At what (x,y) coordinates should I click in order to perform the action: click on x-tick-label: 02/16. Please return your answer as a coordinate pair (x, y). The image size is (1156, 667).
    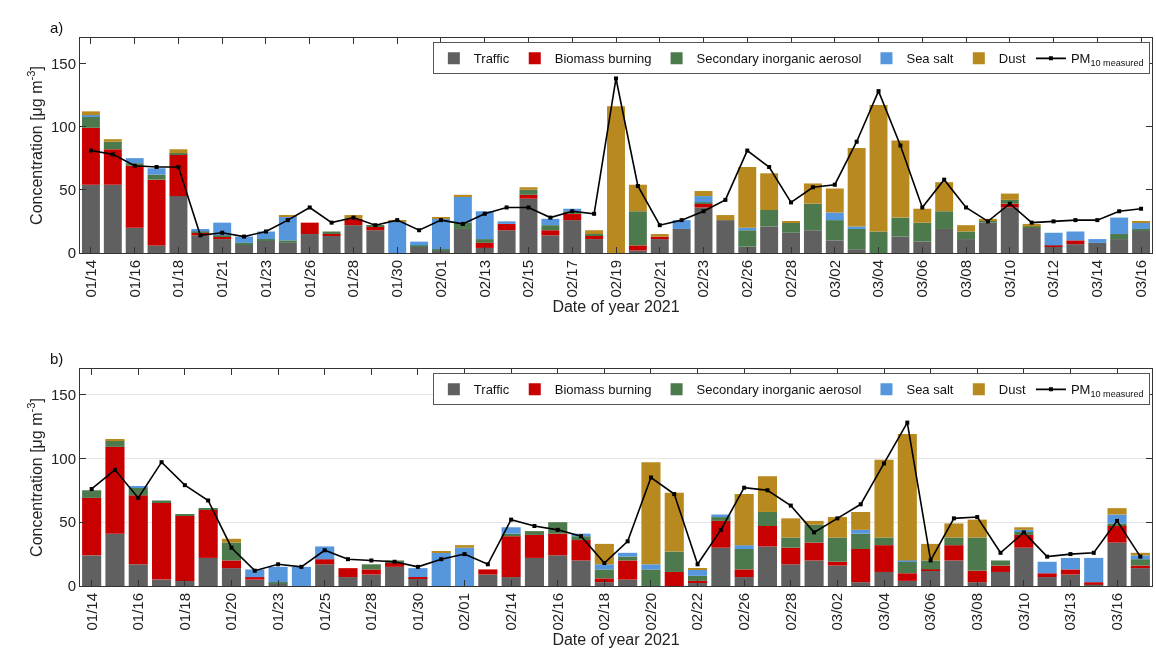
    Looking at the image, I should click on (557, 612).